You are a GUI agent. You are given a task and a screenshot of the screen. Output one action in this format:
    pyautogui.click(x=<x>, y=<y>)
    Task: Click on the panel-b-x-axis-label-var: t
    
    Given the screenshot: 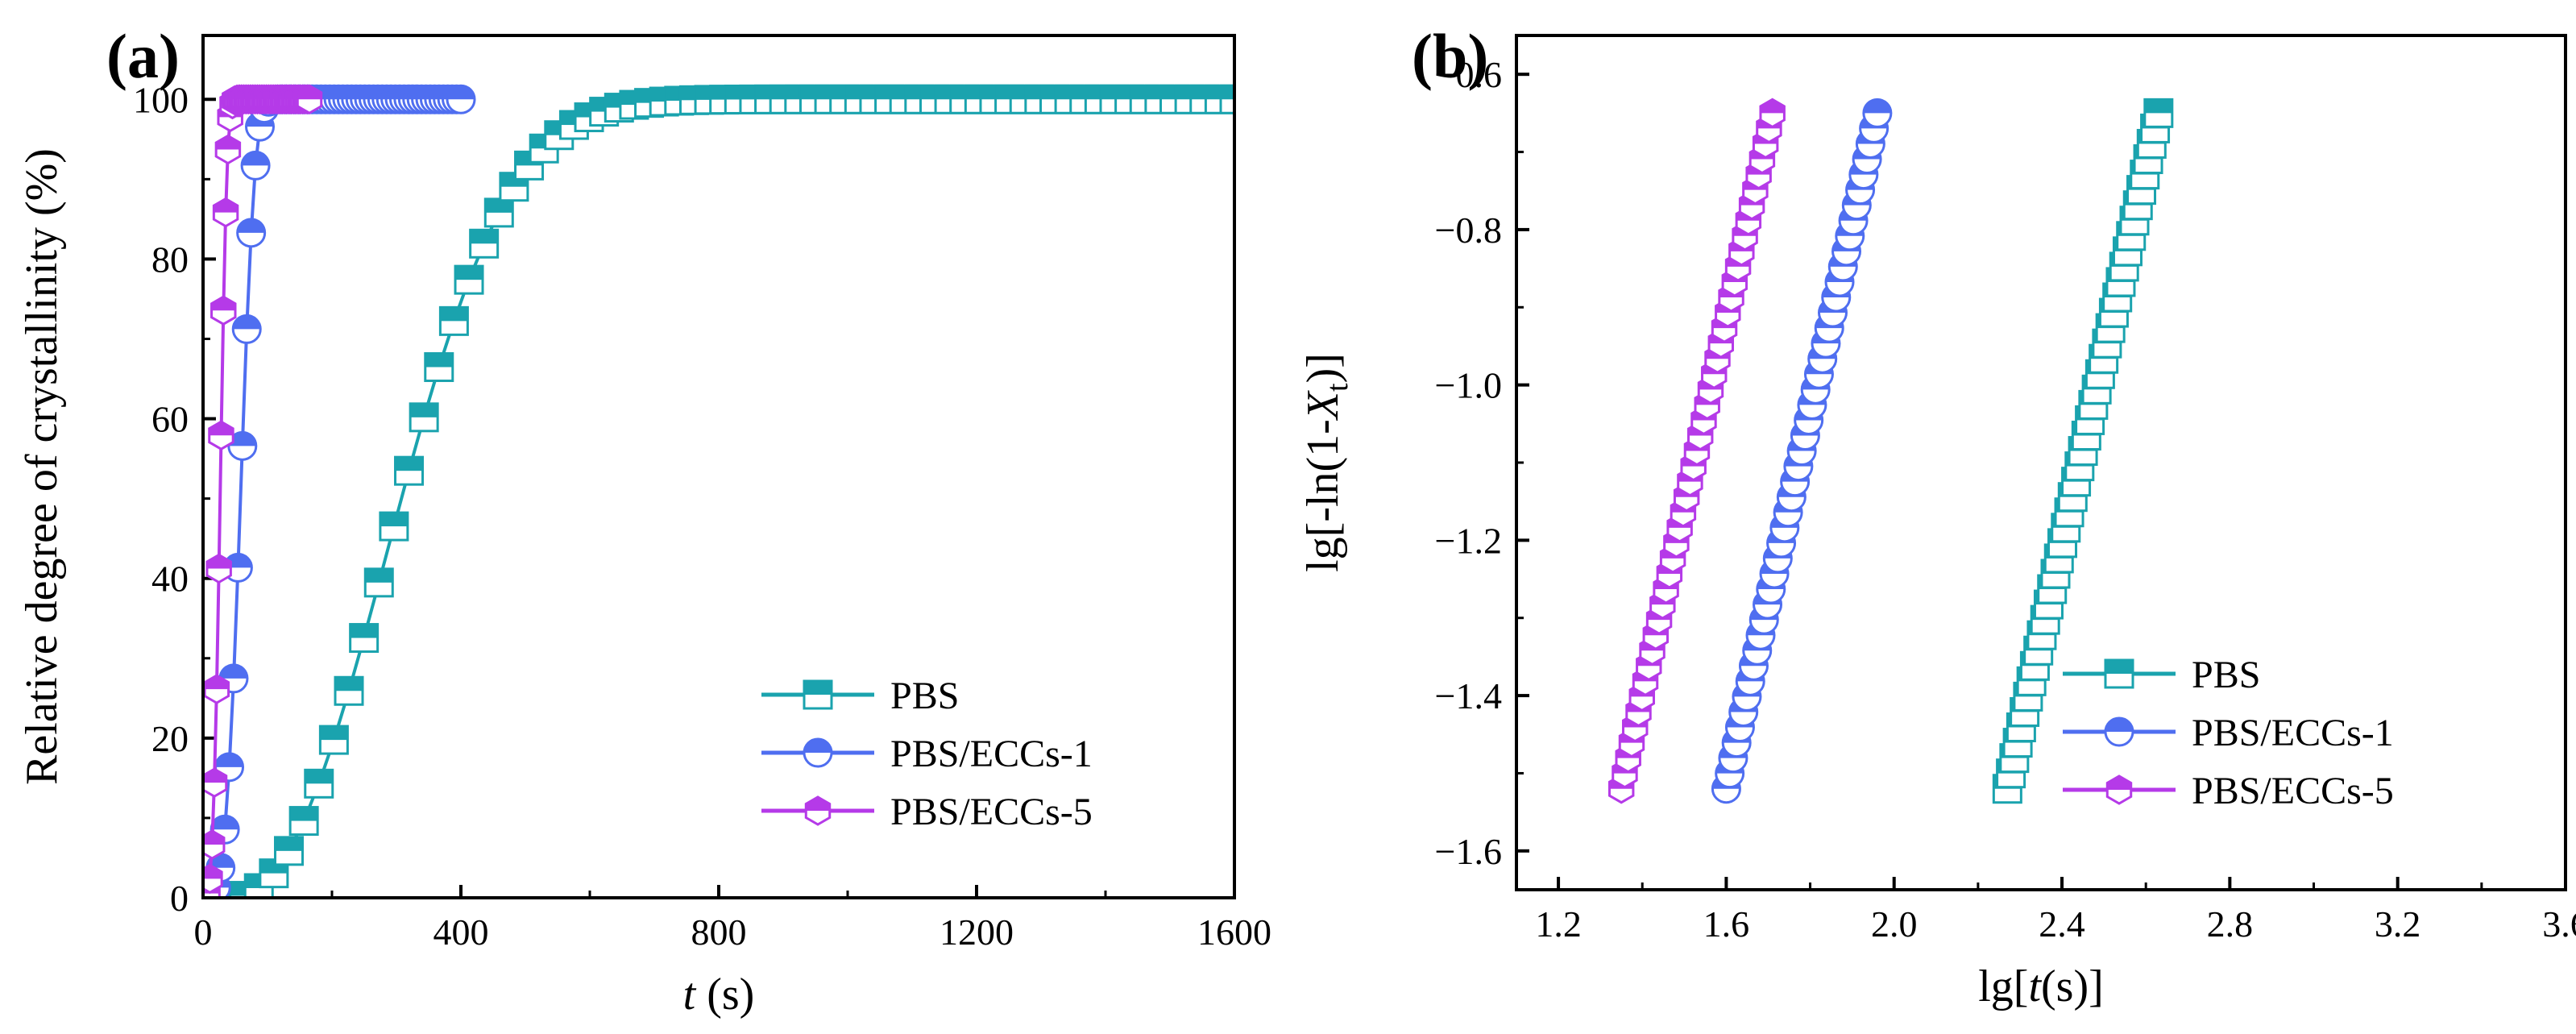 What is the action you would take?
    pyautogui.click(x=2035, y=986)
    